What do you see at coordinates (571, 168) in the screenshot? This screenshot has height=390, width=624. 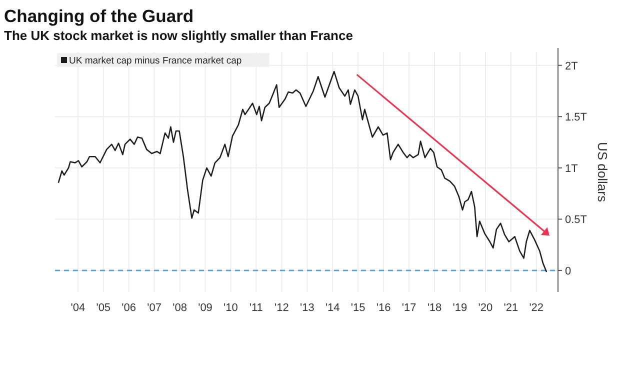 I see `y-tick-label: 1T` at bounding box center [571, 168].